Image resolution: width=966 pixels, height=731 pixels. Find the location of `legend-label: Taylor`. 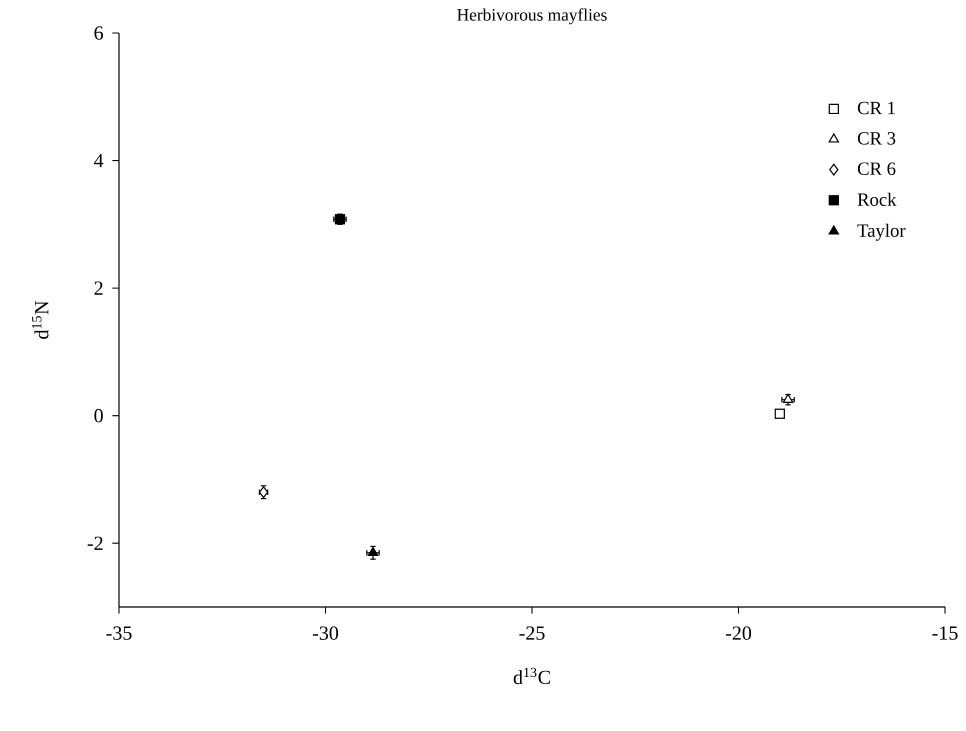

legend-label: Taylor is located at coordinates (881, 232).